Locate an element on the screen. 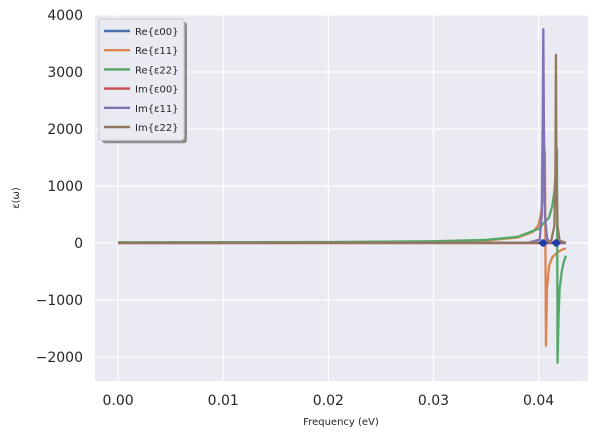 This screenshot has width=598, height=437. y-axis-label: ε(ω) is located at coordinates (16, 198).